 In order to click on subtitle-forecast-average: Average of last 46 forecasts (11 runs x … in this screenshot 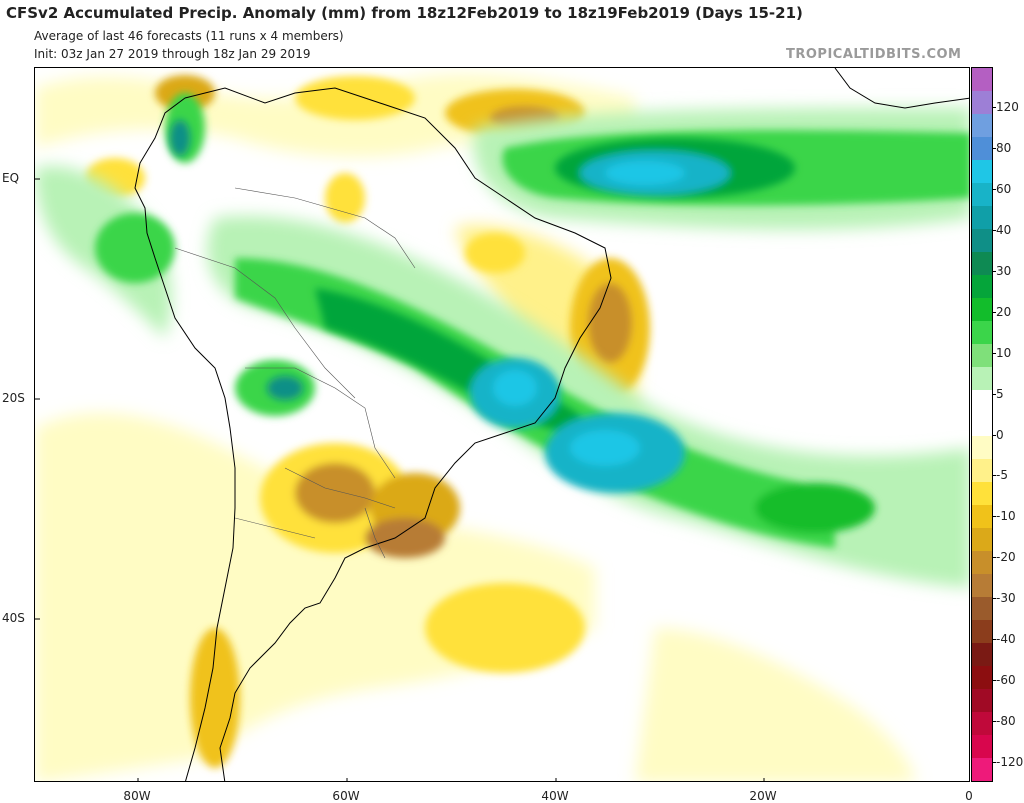, I will do `click(189, 36)`.